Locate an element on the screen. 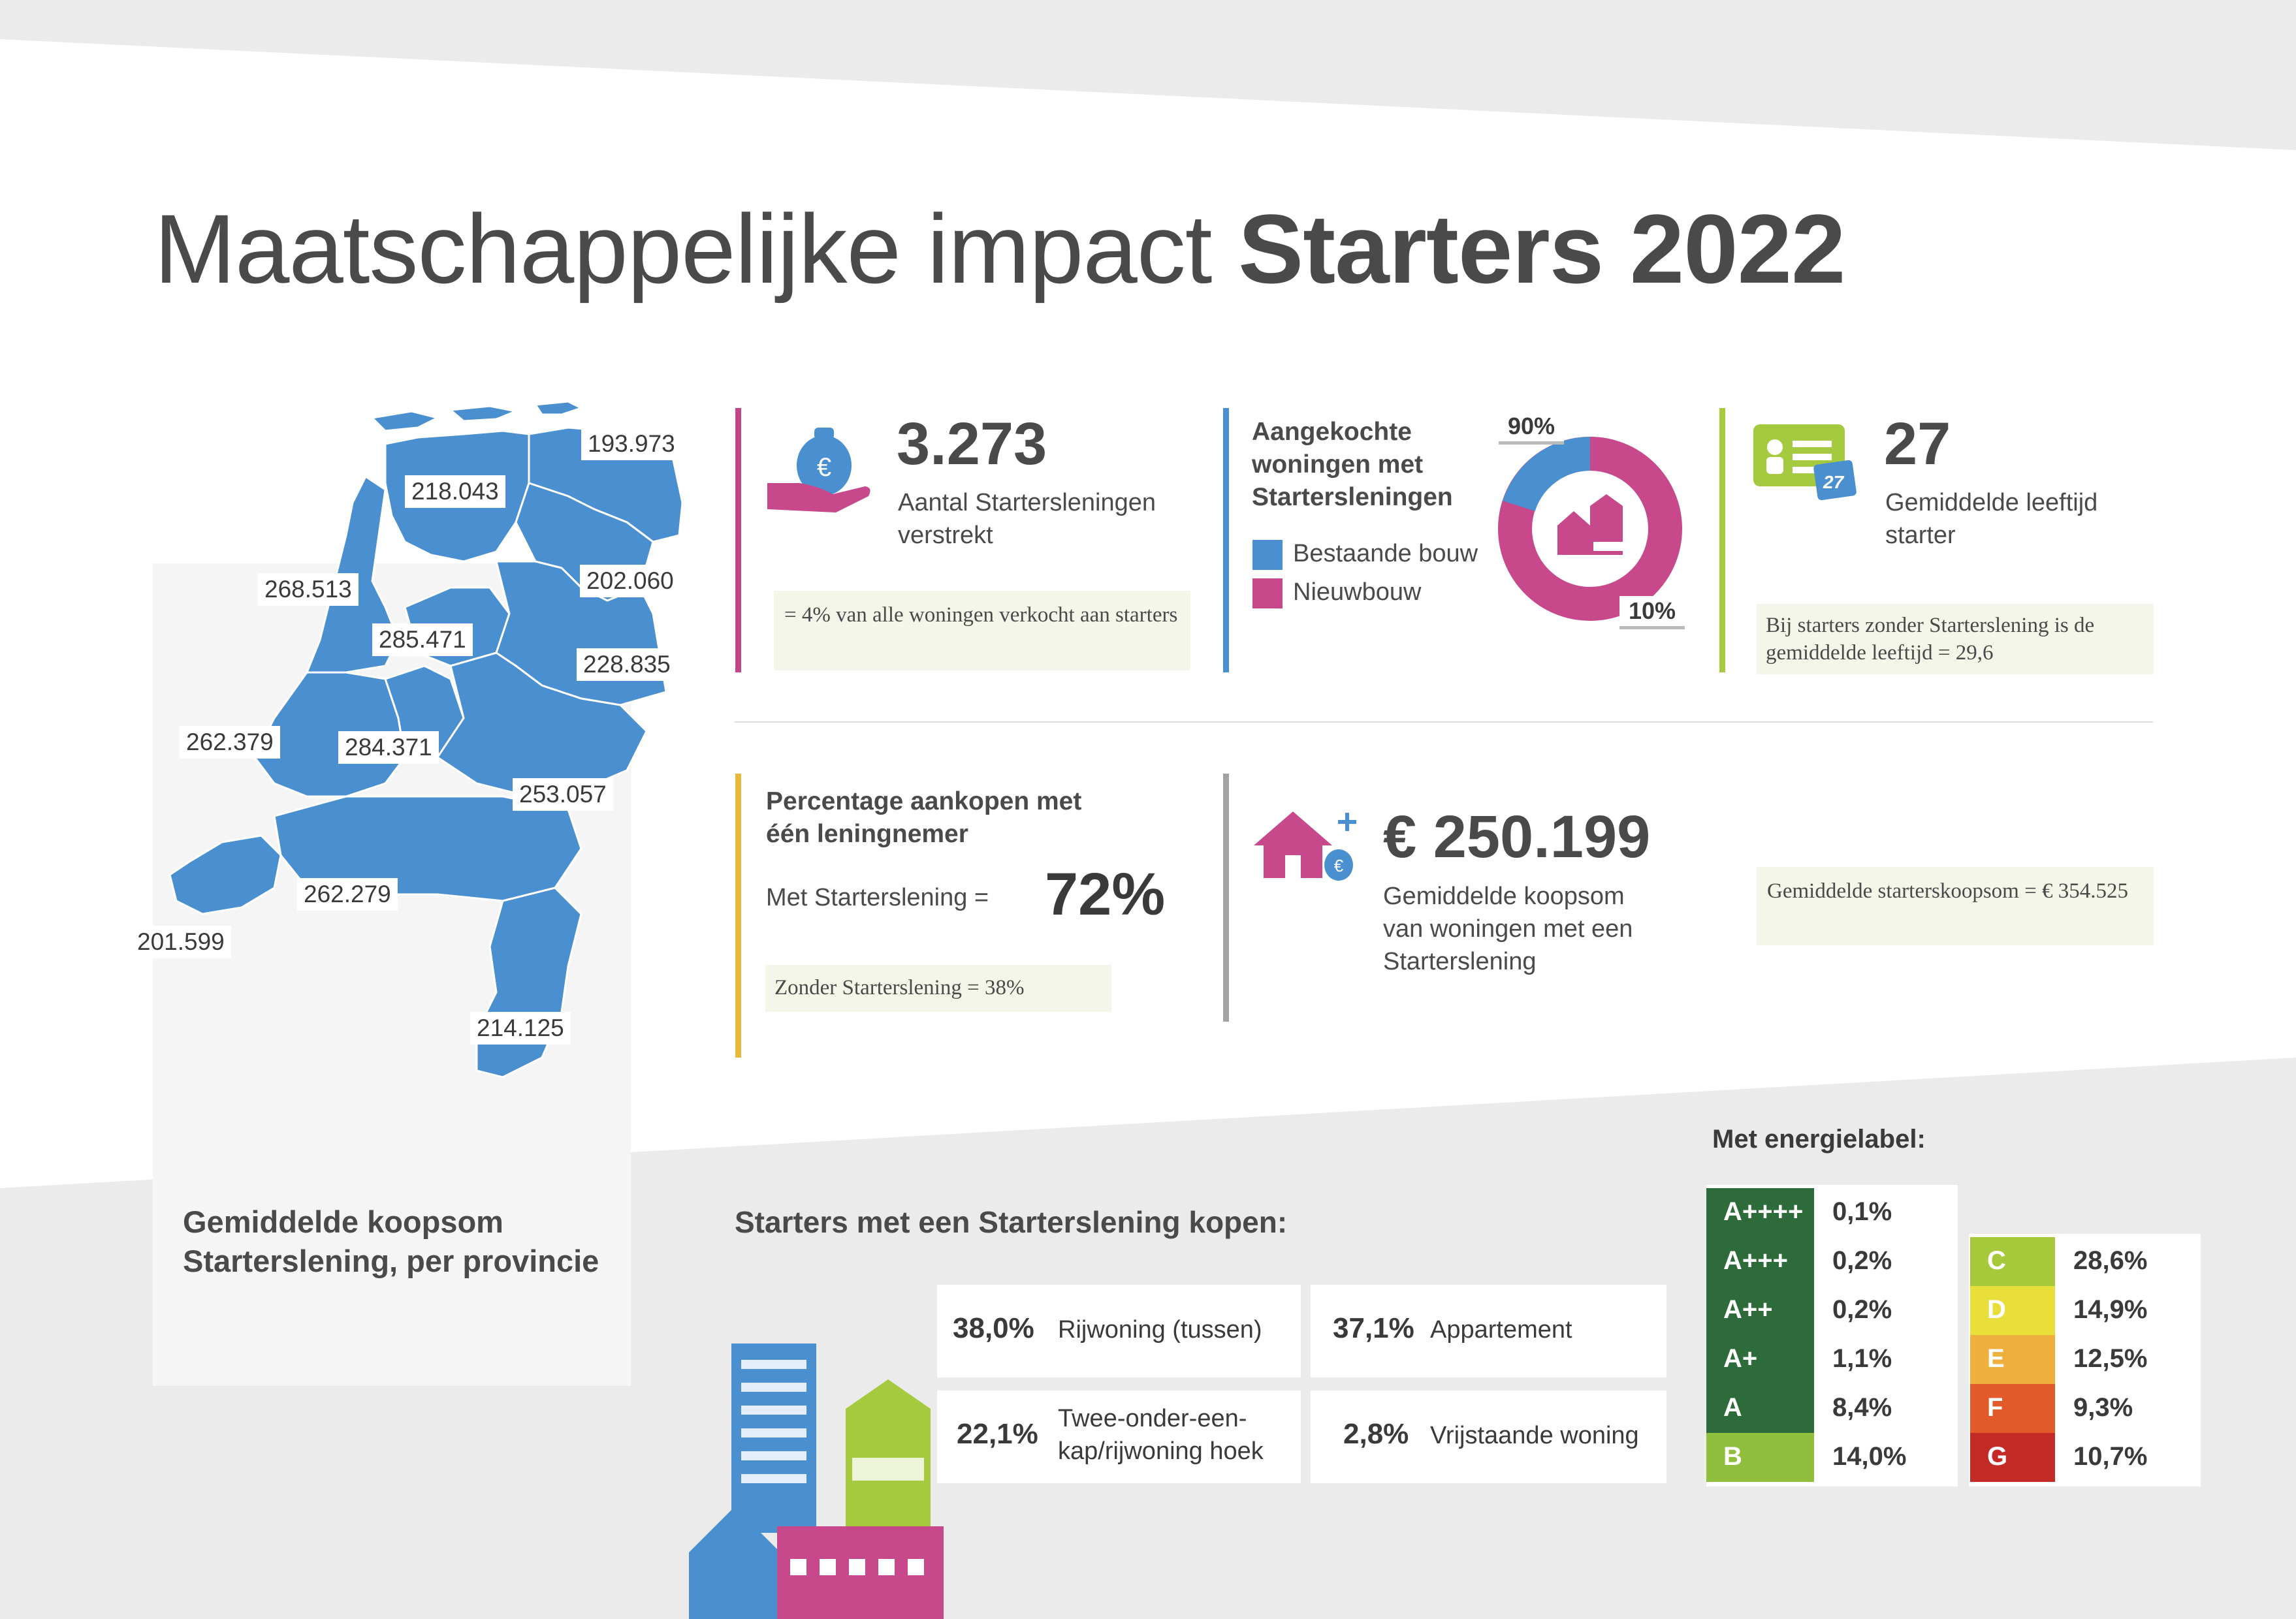 This screenshot has width=2296, height=1619. type-card: 38,0% Rijwoning (tussen) is located at coordinates (1119, 1331).